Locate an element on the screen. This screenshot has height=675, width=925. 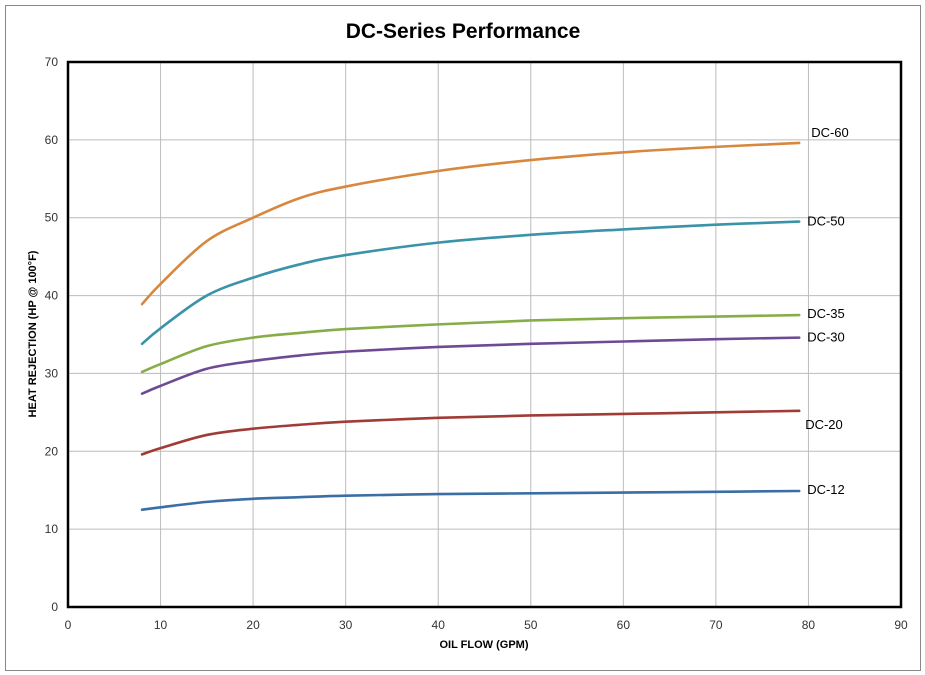
y-axis-label: HEAT REJECTION (HP @ 100°F) is located at coordinates (33, 333).